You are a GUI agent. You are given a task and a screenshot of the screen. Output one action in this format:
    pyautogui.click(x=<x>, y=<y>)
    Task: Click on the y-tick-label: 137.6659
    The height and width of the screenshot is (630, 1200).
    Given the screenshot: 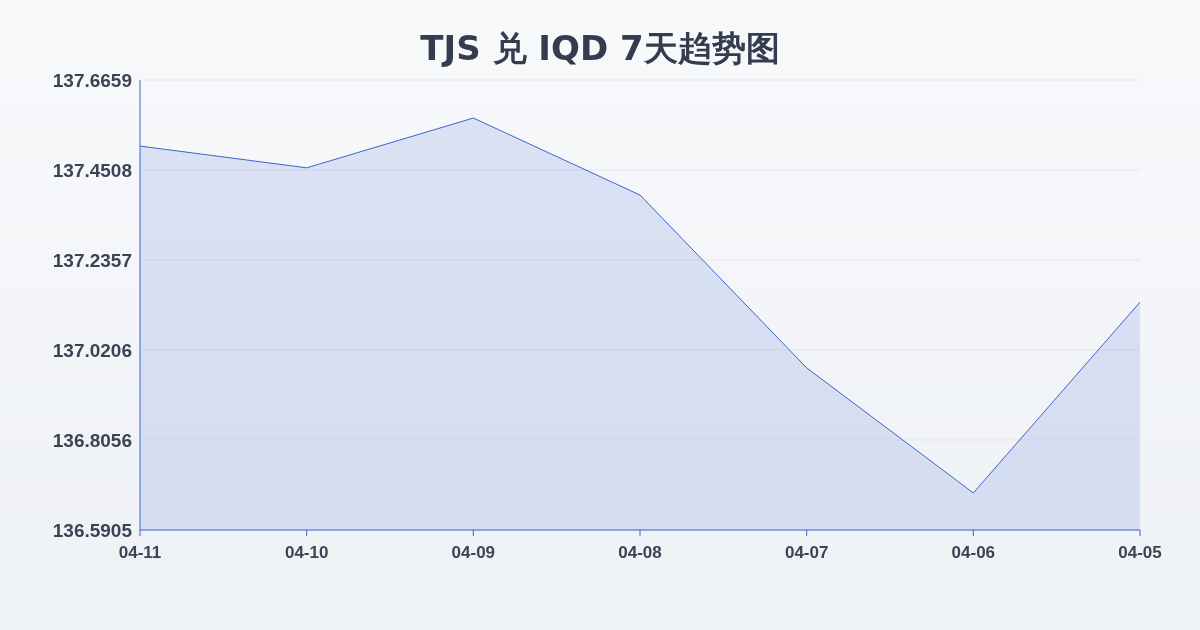 What is the action you would take?
    pyautogui.click(x=92, y=80)
    